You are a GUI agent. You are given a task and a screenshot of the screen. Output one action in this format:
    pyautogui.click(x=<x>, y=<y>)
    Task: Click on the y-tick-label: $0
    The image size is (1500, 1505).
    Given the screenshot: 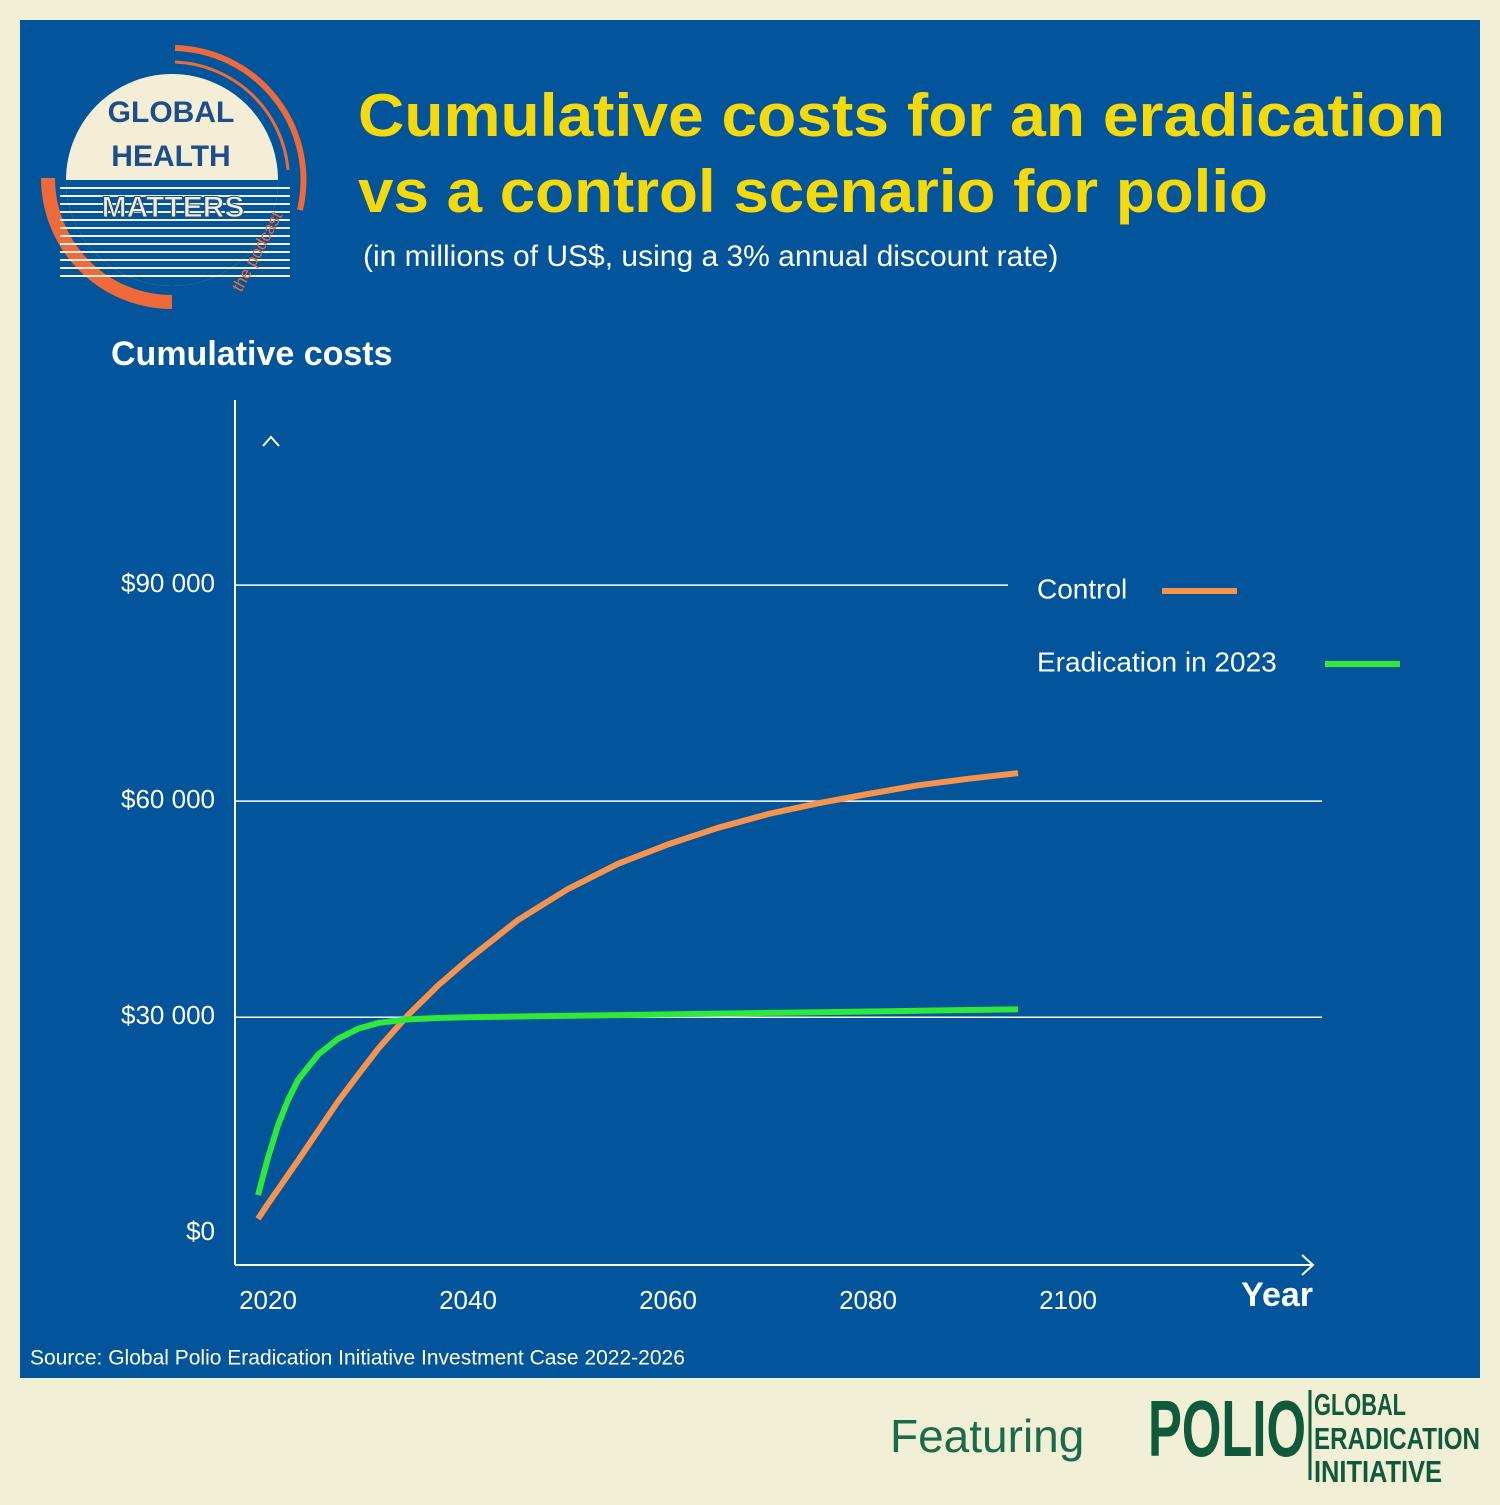 What is the action you would take?
    pyautogui.click(x=200, y=1231)
    